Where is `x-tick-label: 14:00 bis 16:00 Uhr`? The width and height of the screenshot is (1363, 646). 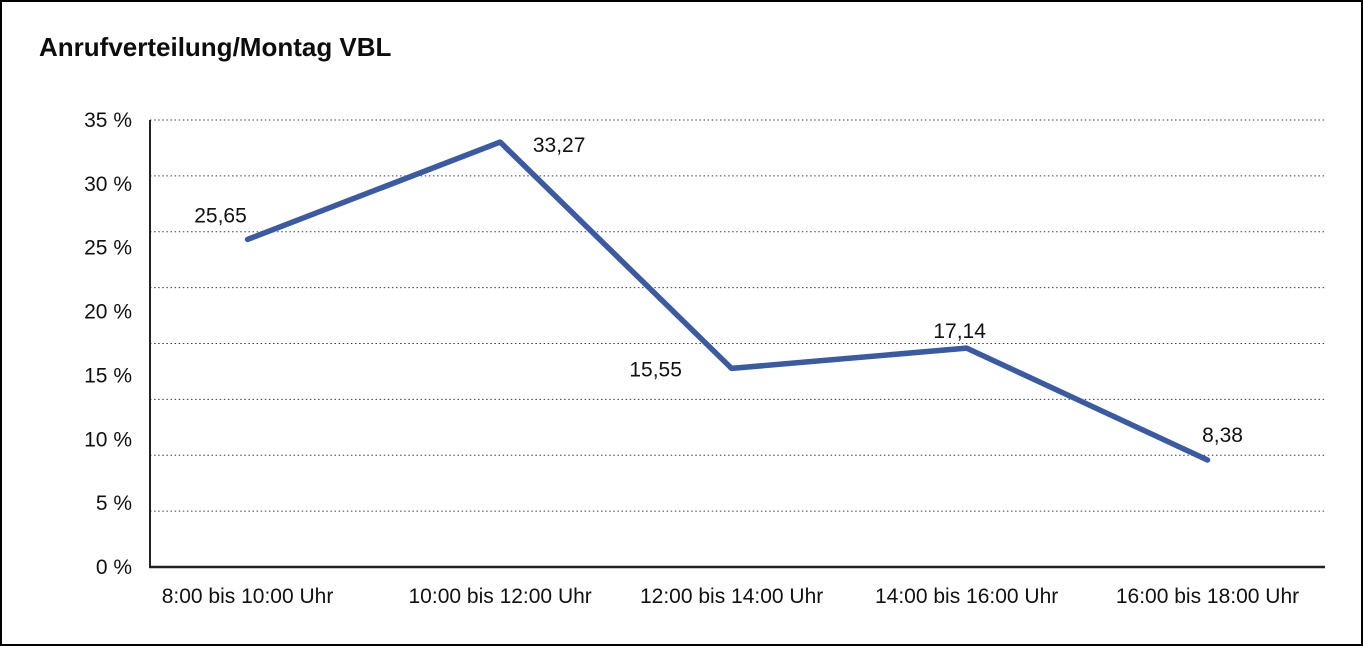
x-tick-label: 14:00 bis 16:00 Uhr is located at coordinates (966, 596).